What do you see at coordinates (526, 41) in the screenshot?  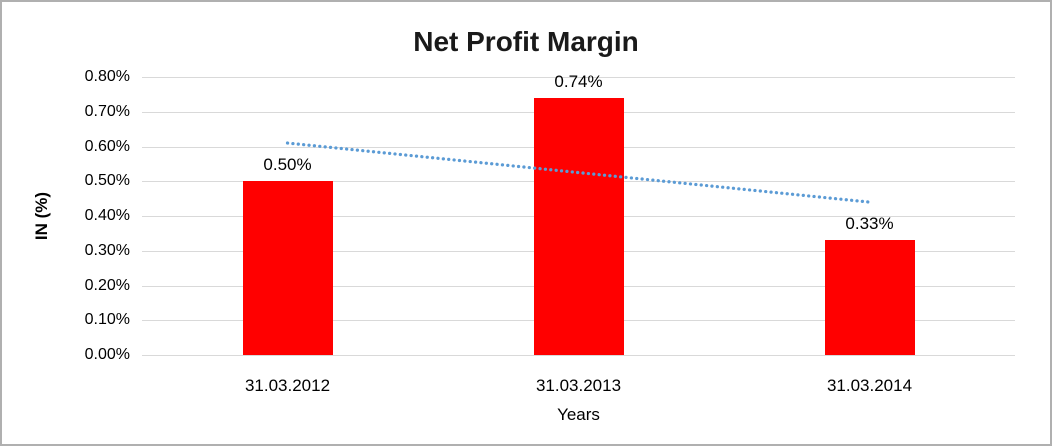 I see `chart-title: Net Profit Margin` at bounding box center [526, 41].